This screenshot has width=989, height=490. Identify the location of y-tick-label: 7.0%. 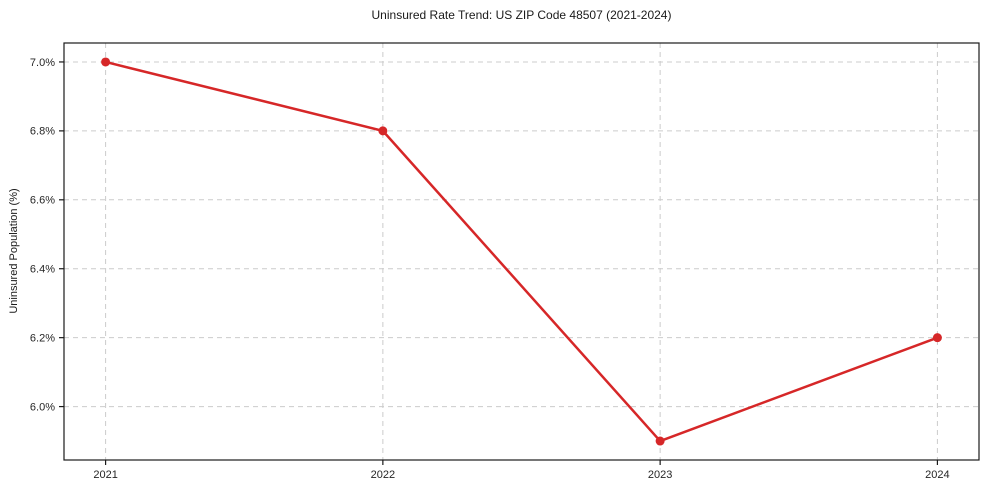
(42, 63).